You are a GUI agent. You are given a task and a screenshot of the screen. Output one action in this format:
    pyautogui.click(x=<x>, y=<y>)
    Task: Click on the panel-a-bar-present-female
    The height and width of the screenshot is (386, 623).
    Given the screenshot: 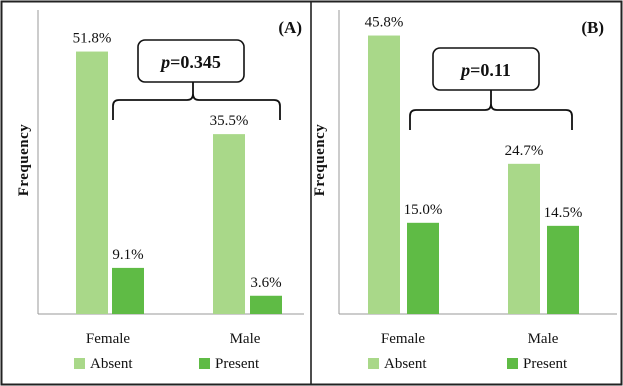 What is the action you would take?
    pyautogui.click(x=128, y=290)
    